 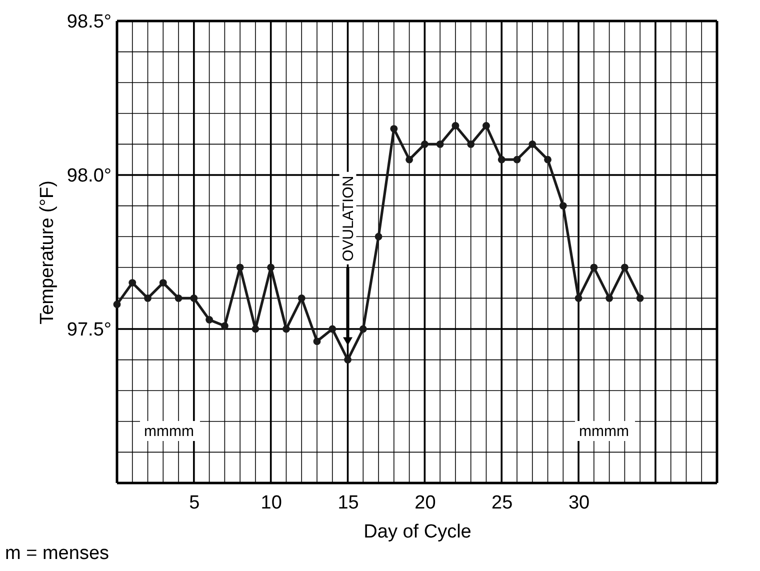 What do you see at coordinates (425, 503) in the screenshot?
I see `x-tick-label: 20` at bounding box center [425, 503].